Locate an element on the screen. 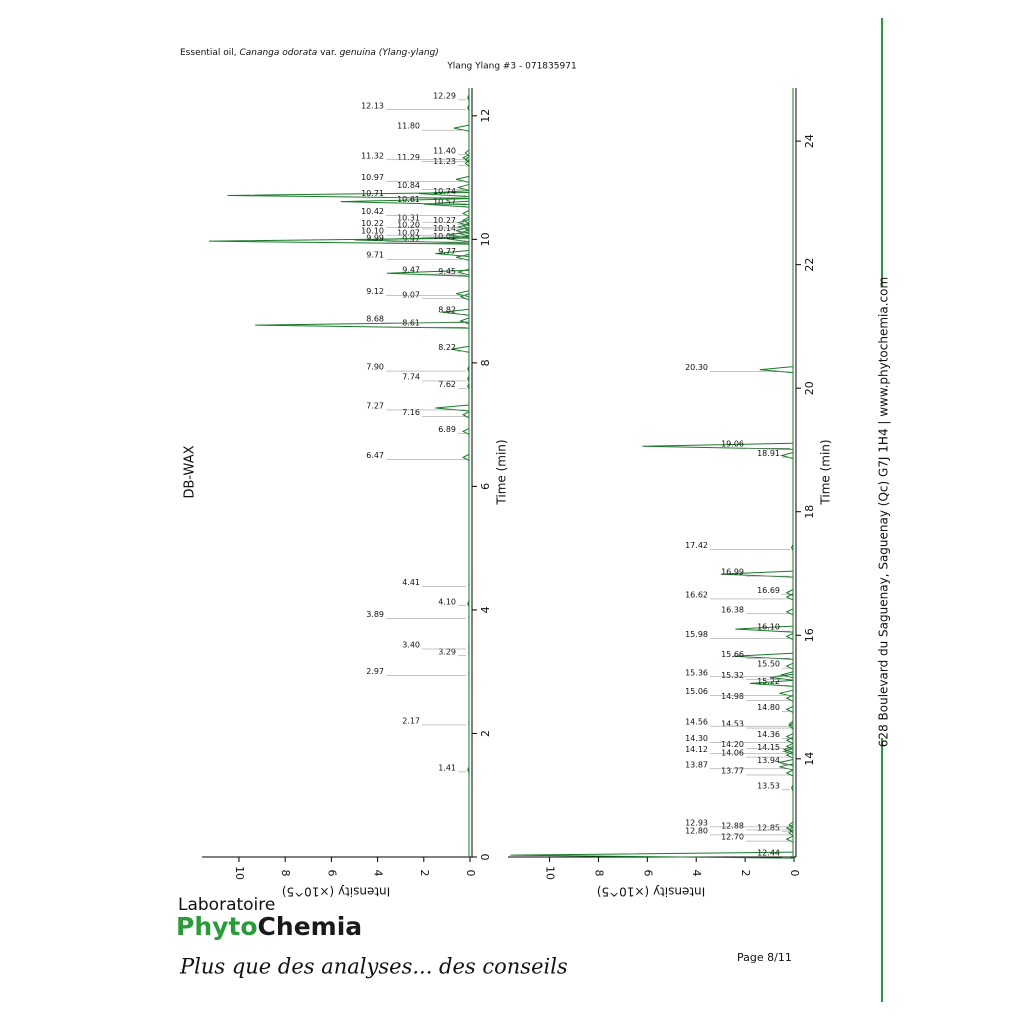 This screenshot has height=1024, width=1024. peak-label: 11.40 is located at coordinates (444, 150).